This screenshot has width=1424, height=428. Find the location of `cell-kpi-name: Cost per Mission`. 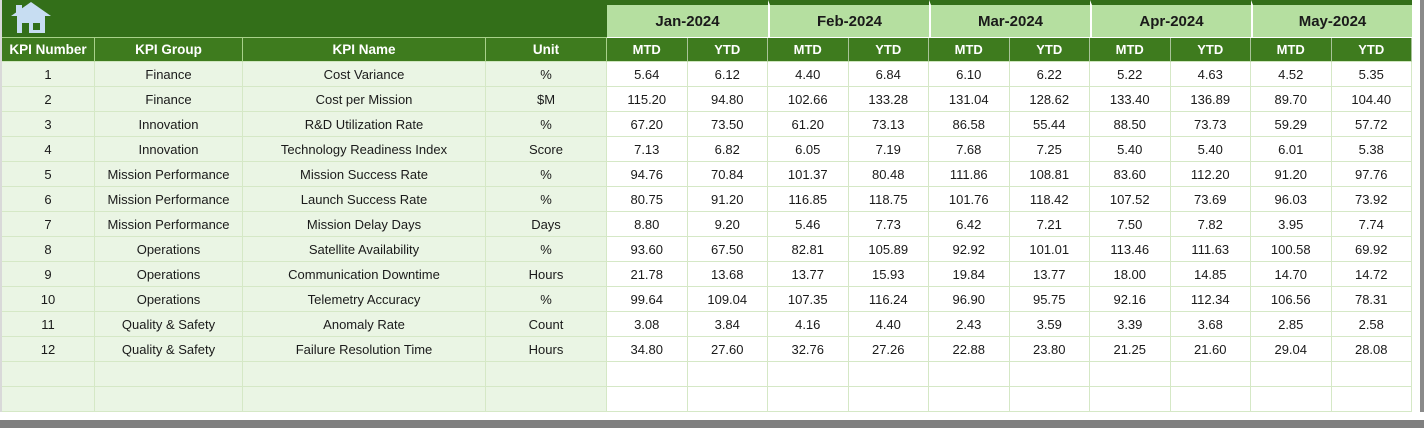

cell-kpi-name: Cost per Mission is located at coordinates (364, 99).